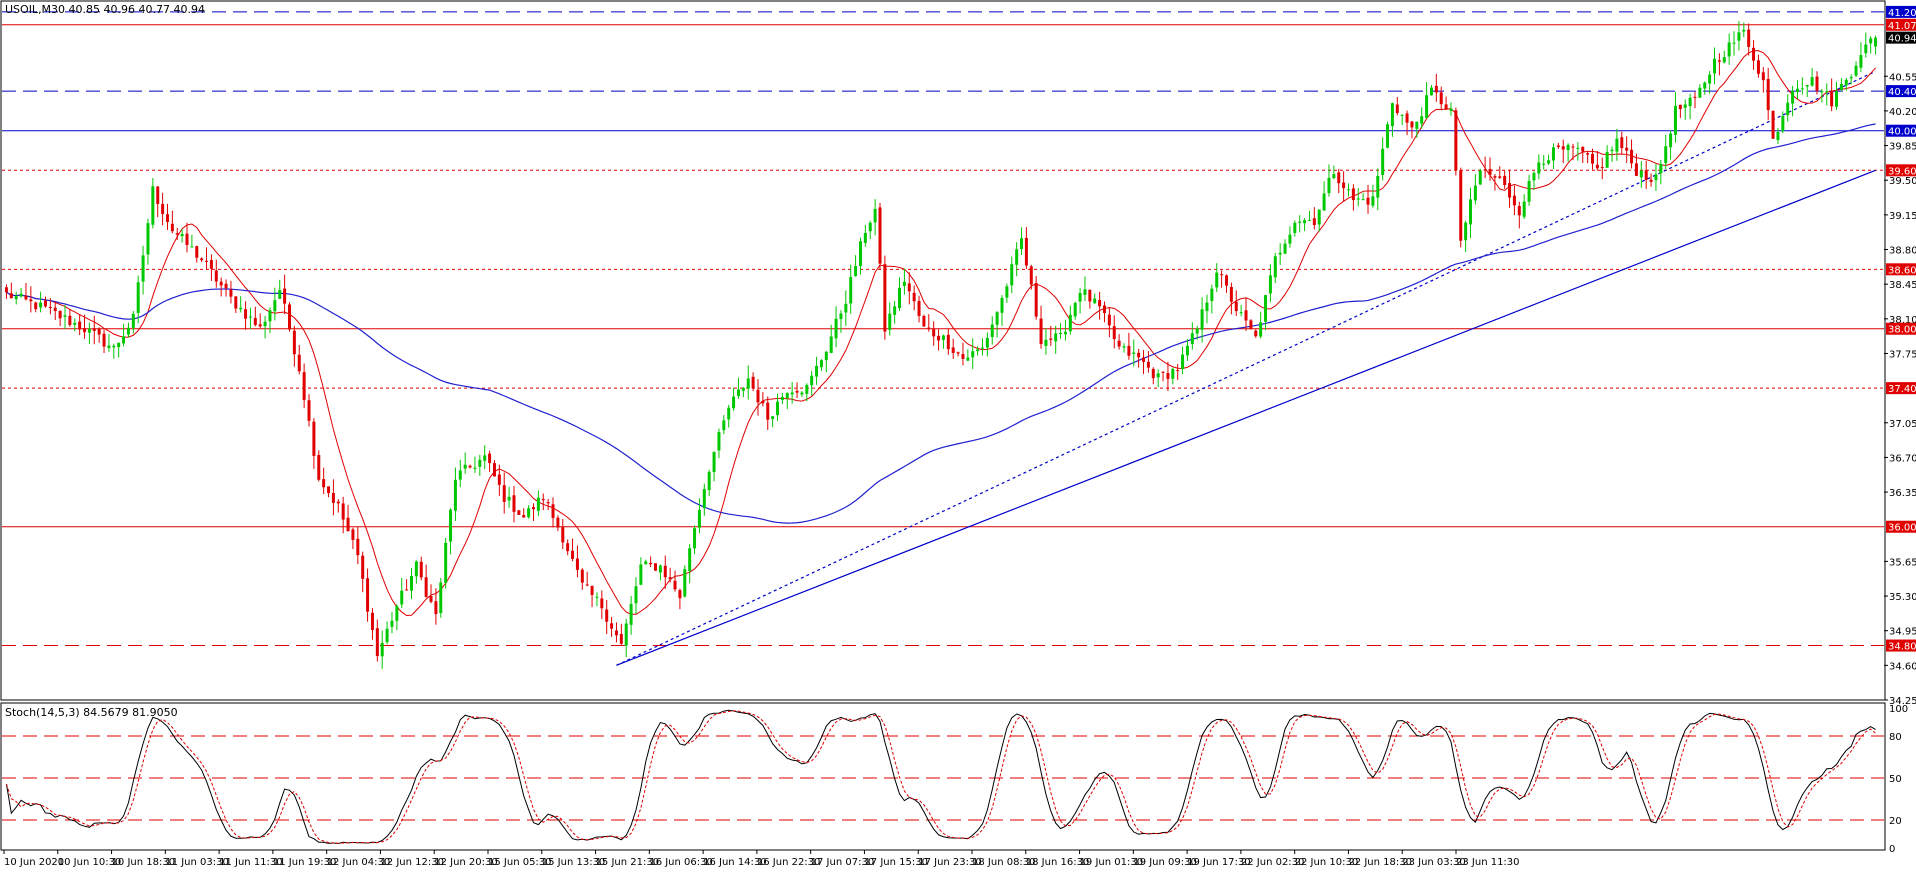  I want to click on time-tick-label: 12 Jun 20:30, so click(466, 862).